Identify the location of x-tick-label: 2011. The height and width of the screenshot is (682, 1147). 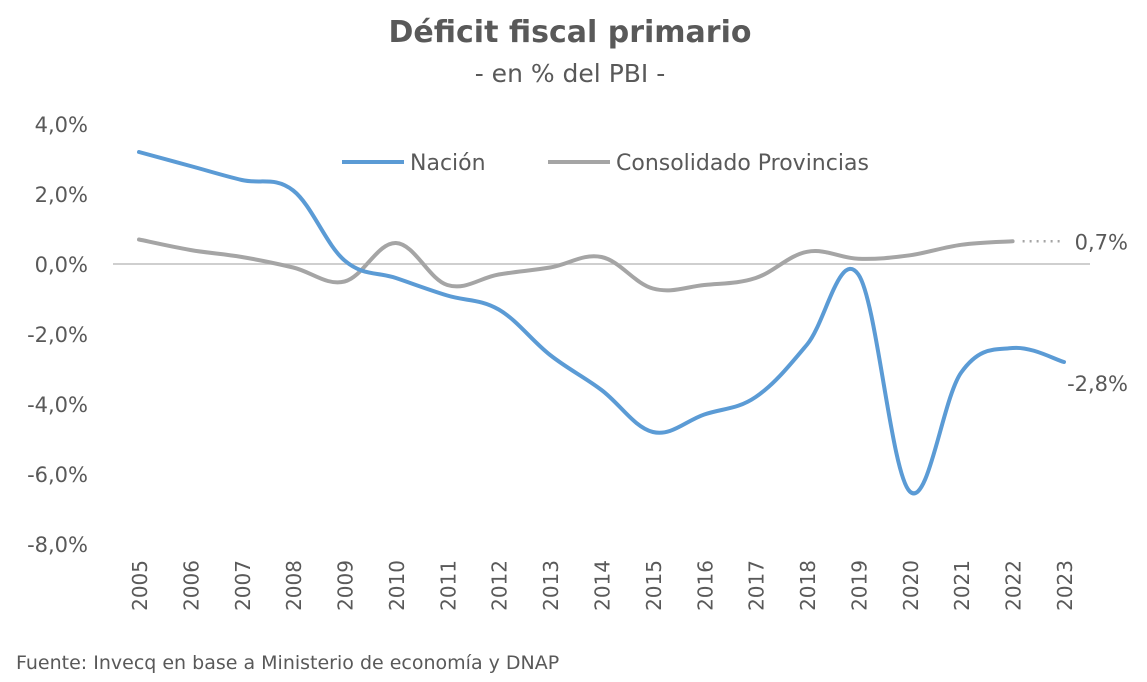
(448, 585).